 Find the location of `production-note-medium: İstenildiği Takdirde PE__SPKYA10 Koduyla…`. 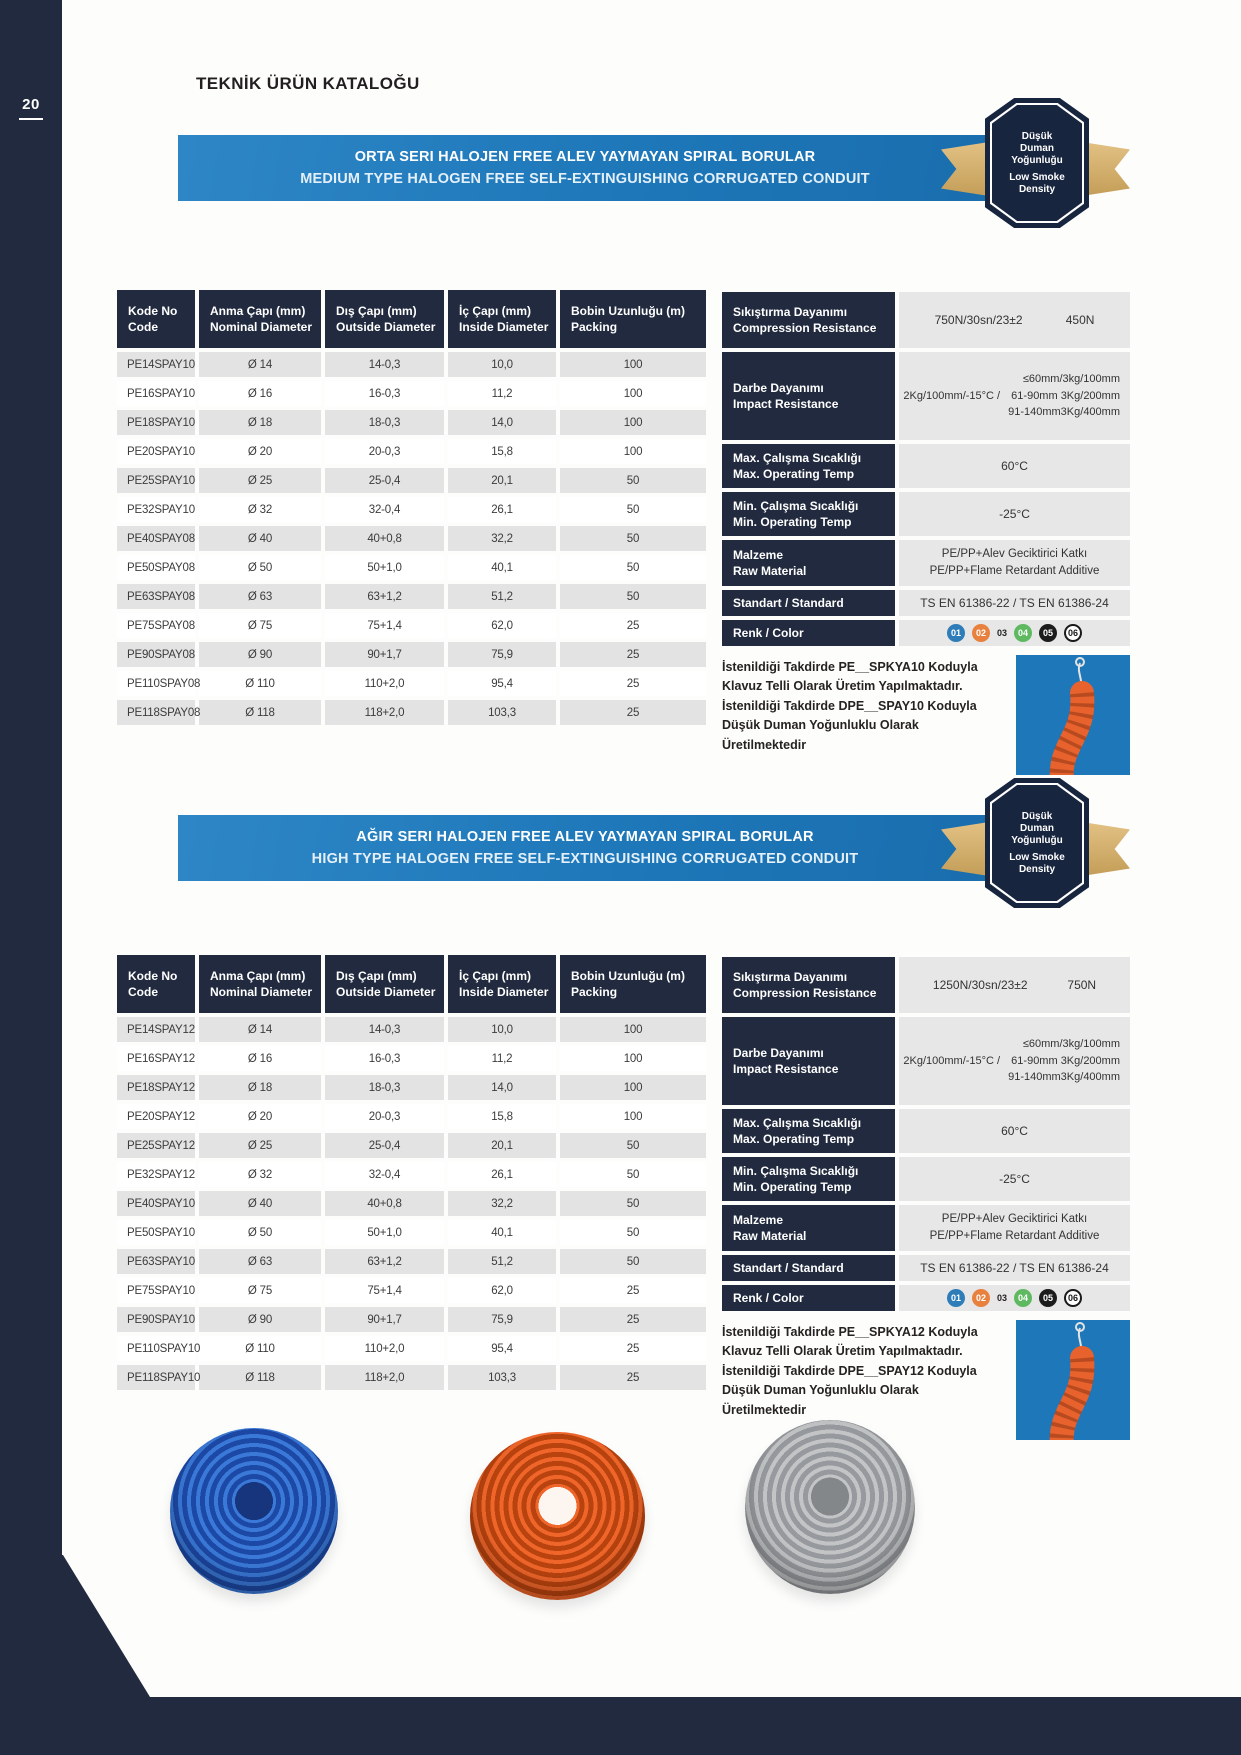

production-note-medium: İstenildiği Takdirde PE__SPKYA10 Koduyla… is located at coordinates (850, 706).